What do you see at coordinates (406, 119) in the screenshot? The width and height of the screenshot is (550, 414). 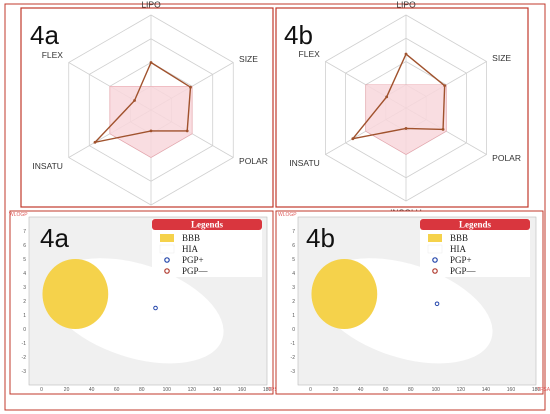 I see `radar-optimal-zone` at bounding box center [406, 119].